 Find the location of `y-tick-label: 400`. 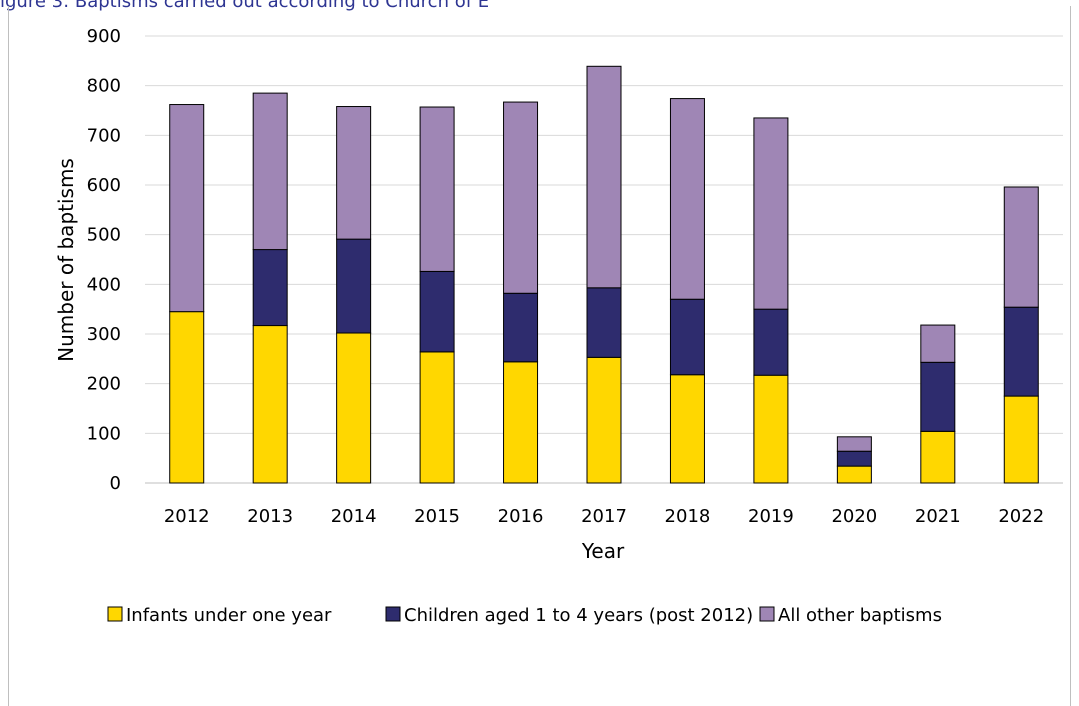

y-tick-label: 400 is located at coordinates (104, 284).